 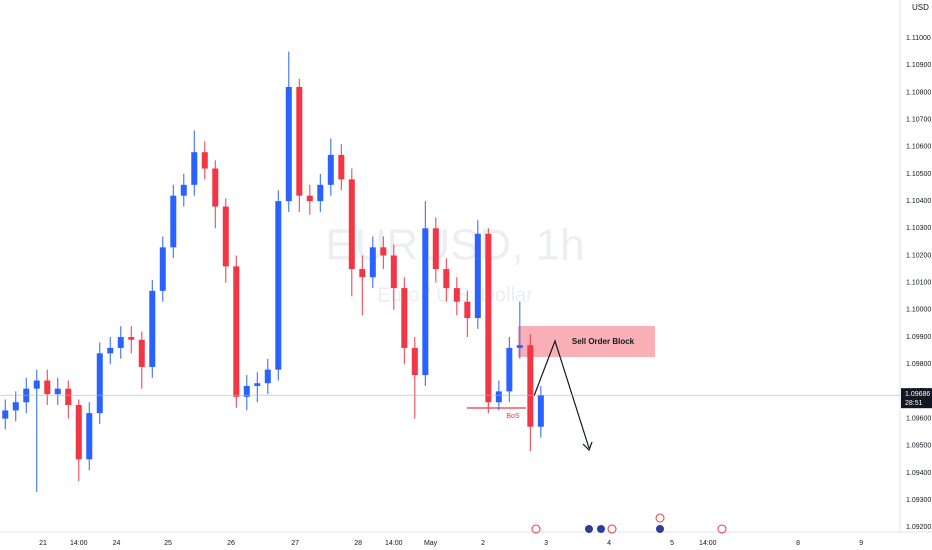 What do you see at coordinates (117, 543) in the screenshot?
I see `x-tick-label: 24` at bounding box center [117, 543].